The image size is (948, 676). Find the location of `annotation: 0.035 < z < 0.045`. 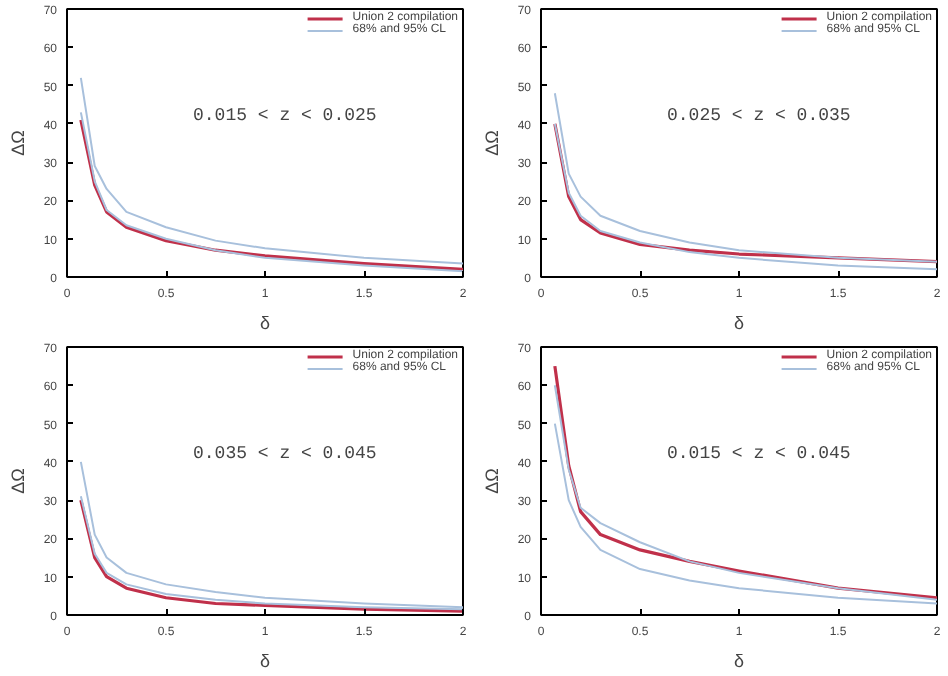

annotation: 0.035 < z < 0.045 is located at coordinates (284, 454).